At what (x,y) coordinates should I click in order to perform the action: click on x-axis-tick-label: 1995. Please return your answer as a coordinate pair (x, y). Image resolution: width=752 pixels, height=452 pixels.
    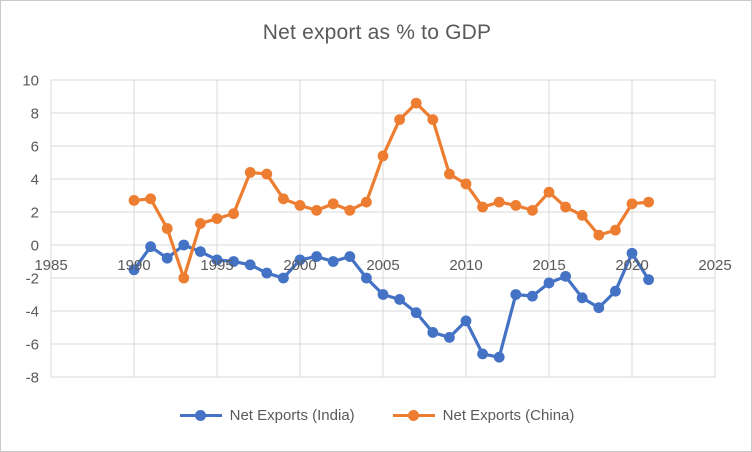
    Looking at the image, I should click on (216, 265).